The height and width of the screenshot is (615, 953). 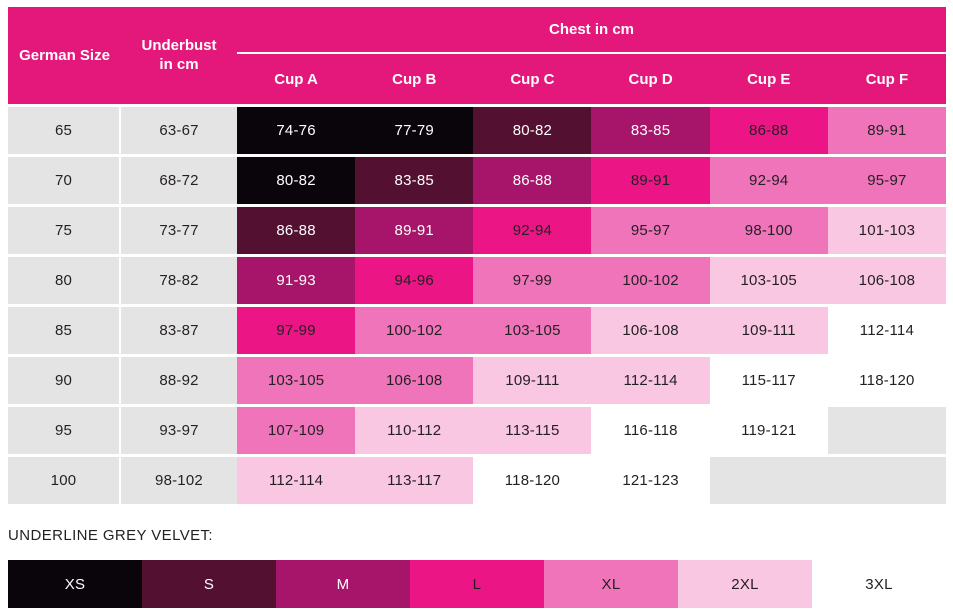 What do you see at coordinates (414, 130) in the screenshot?
I see `cup-range-cell: 77-79` at bounding box center [414, 130].